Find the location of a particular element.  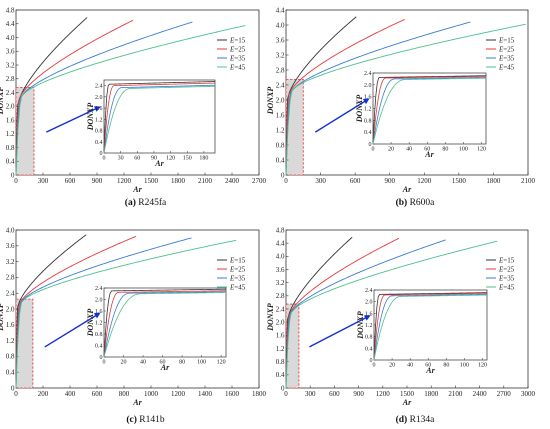

x-tick-label: 400 is located at coordinates (70, 394).